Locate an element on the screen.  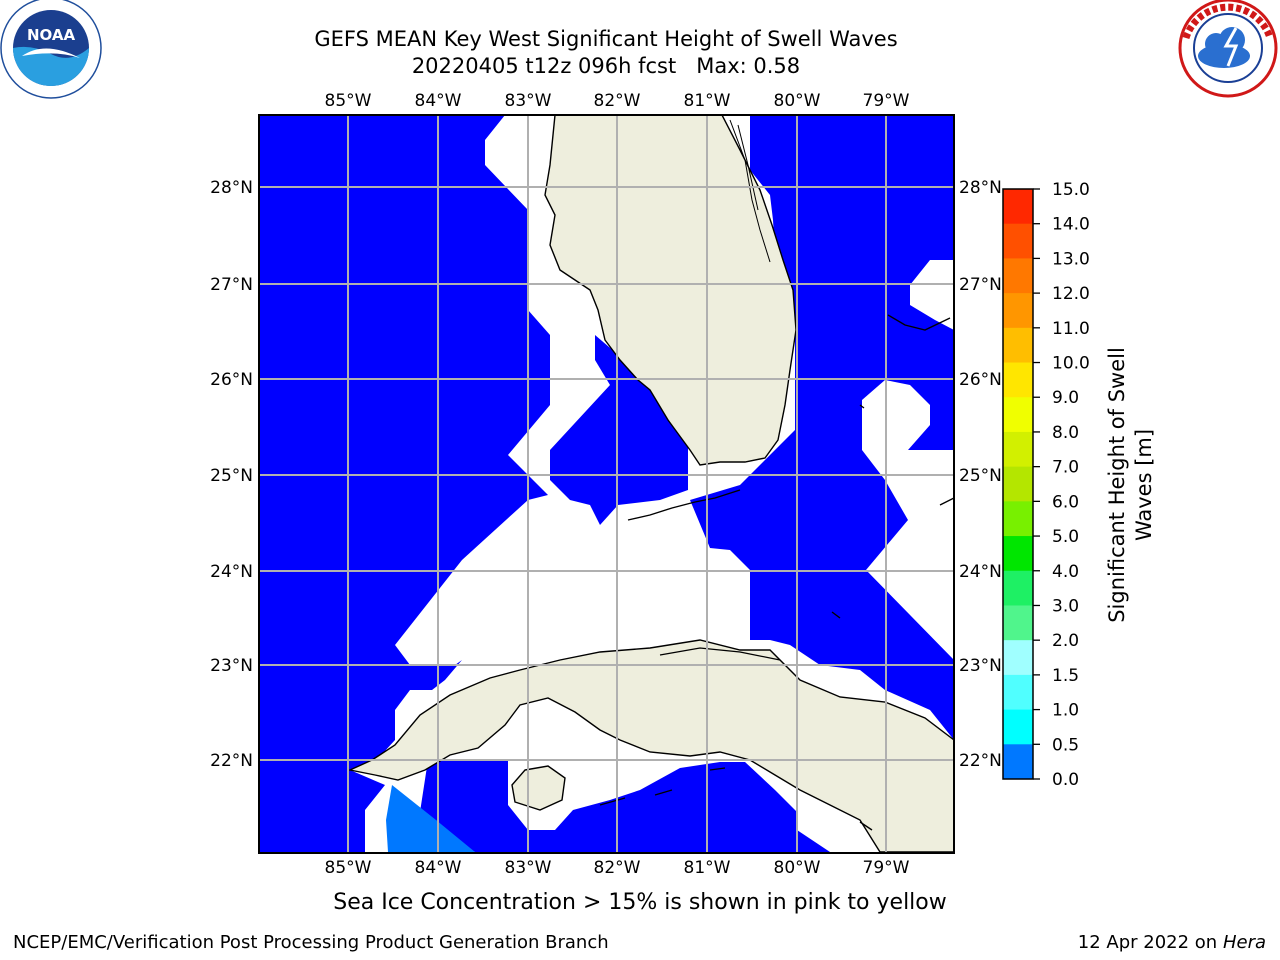
colorbar-frame is located at coordinates (1018, 484).